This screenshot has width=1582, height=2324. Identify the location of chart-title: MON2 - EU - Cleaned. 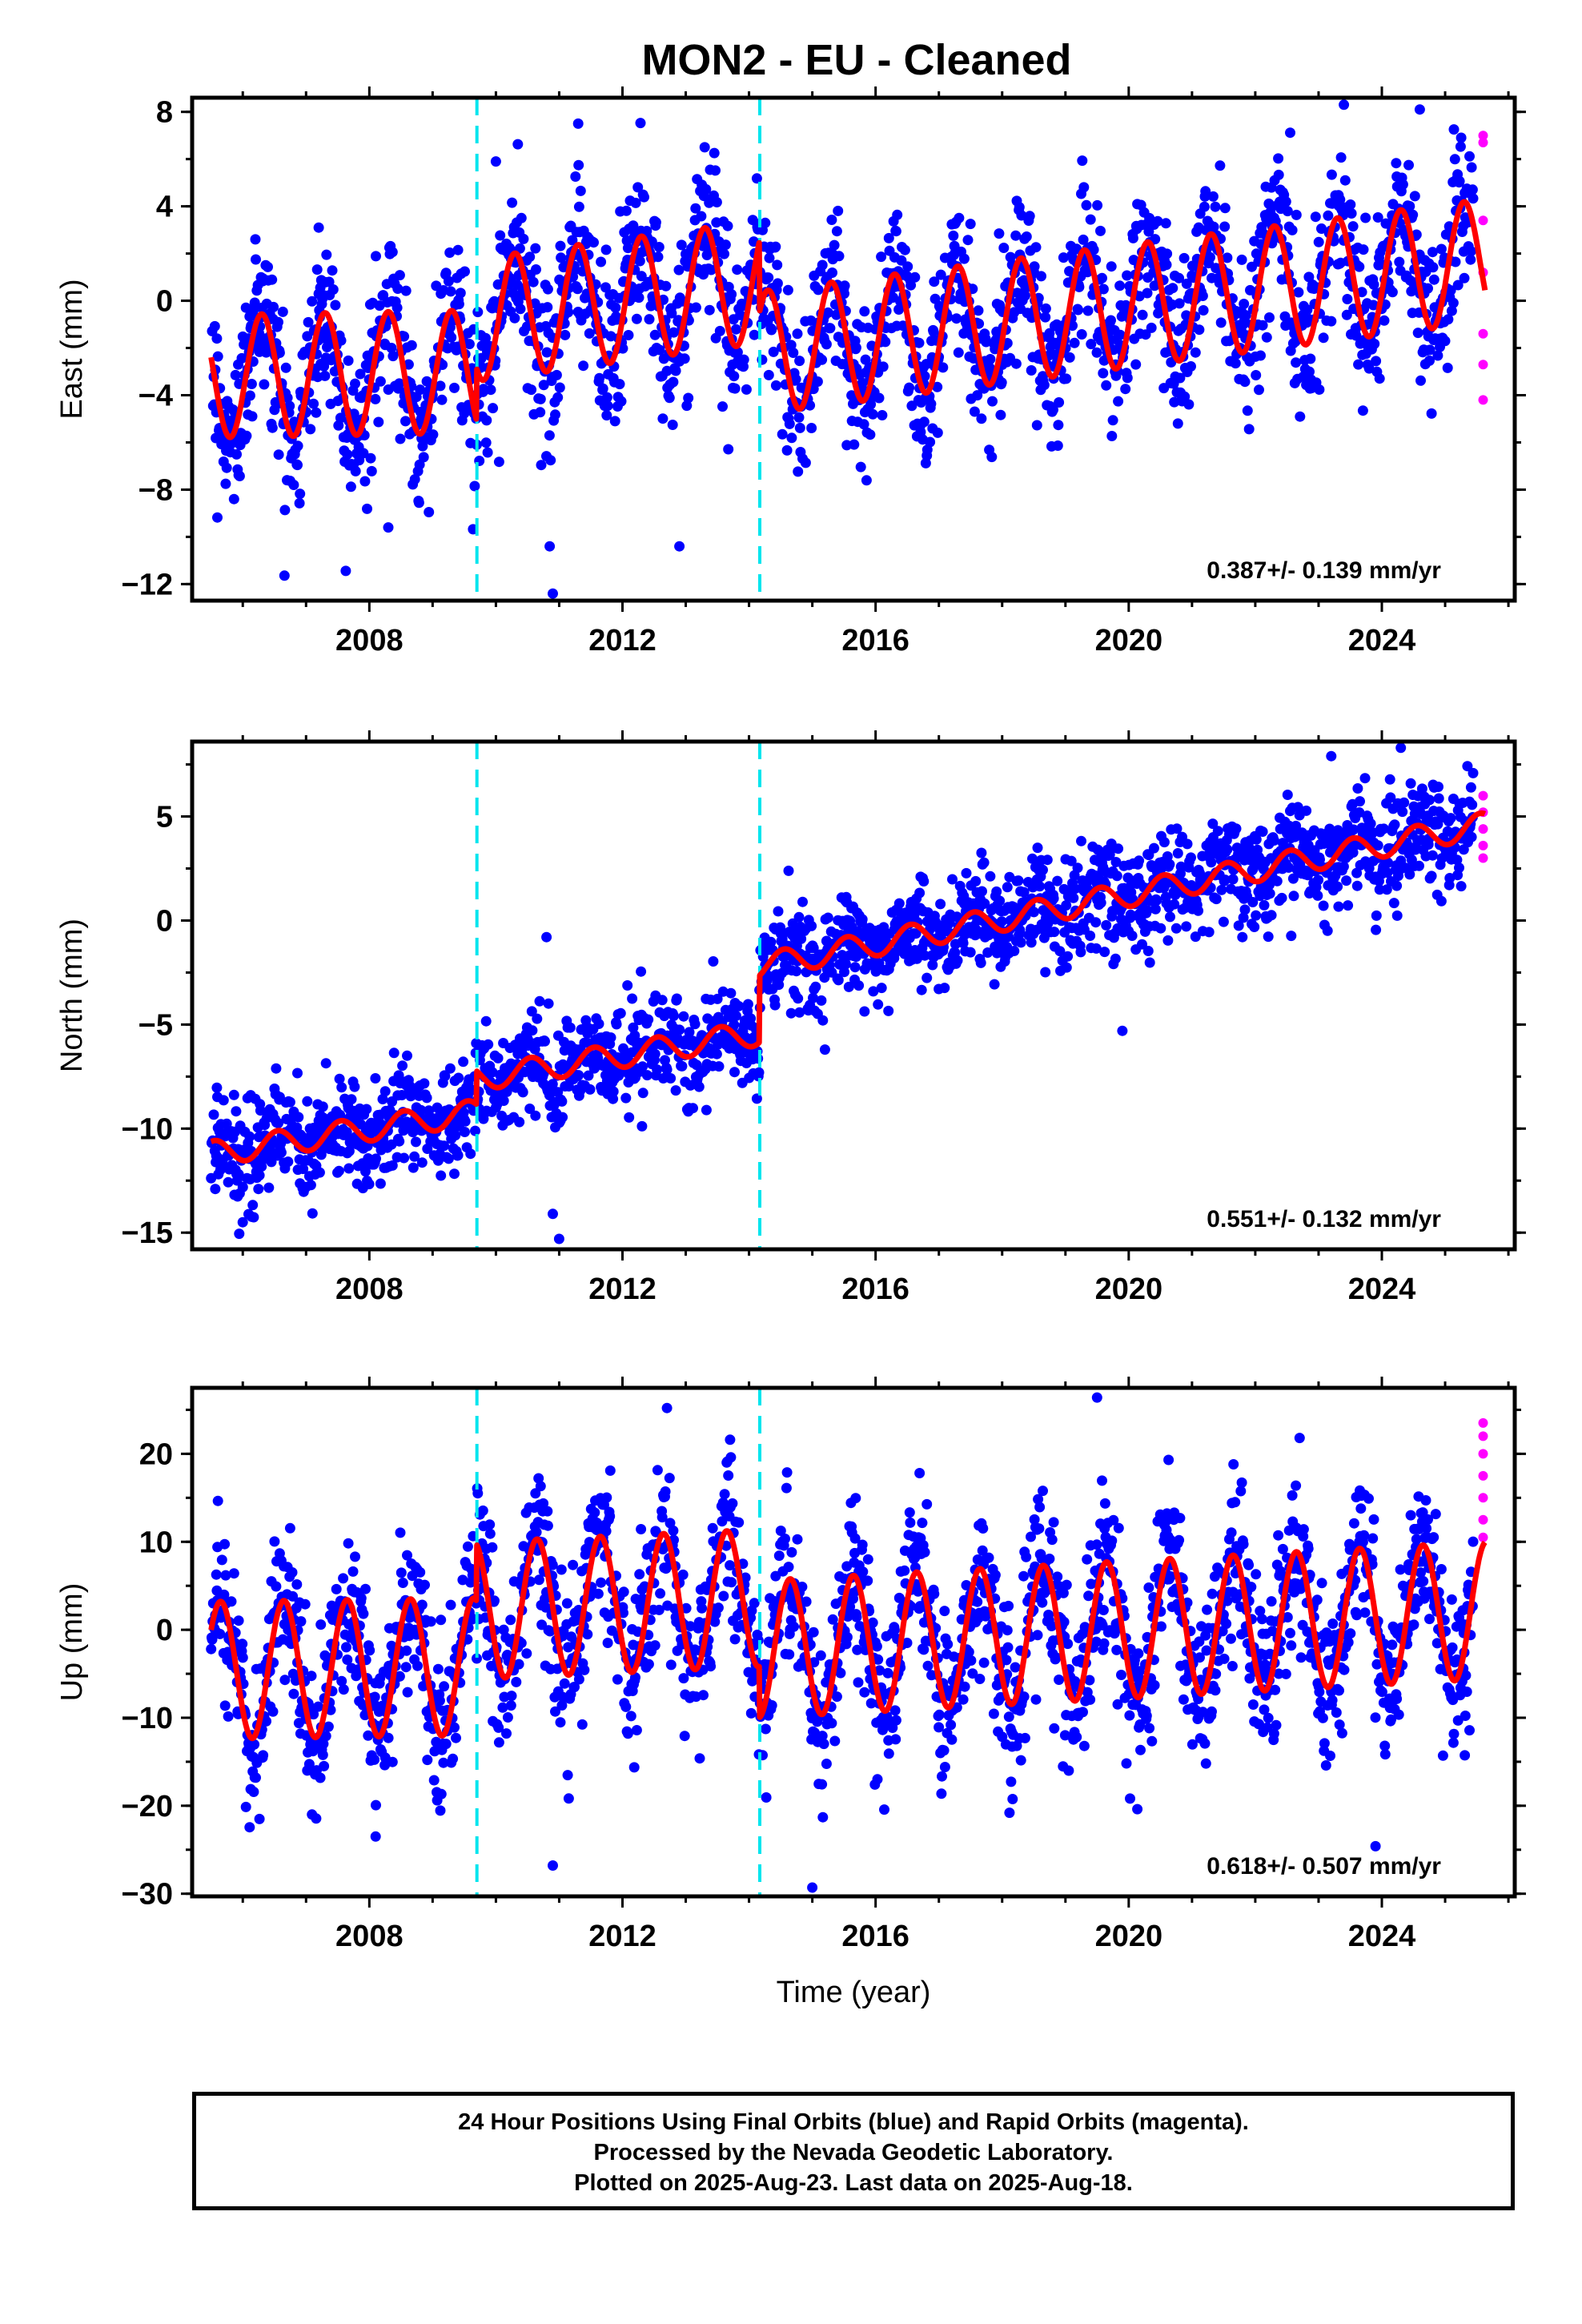
(856, 60).